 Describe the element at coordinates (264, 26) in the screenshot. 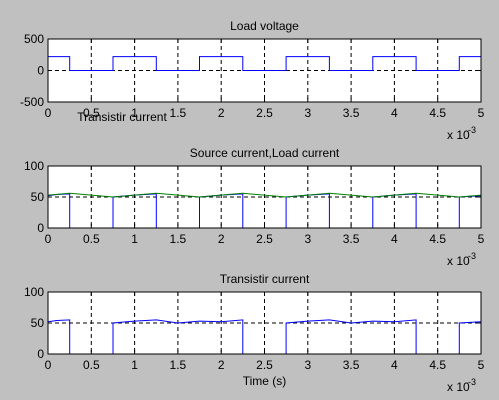

I see `chart-title: Load voltage` at that location.